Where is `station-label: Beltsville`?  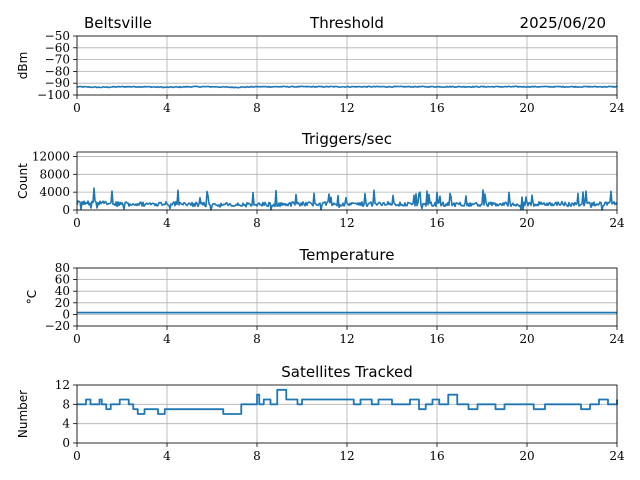 station-label: Beltsville is located at coordinates (118, 23).